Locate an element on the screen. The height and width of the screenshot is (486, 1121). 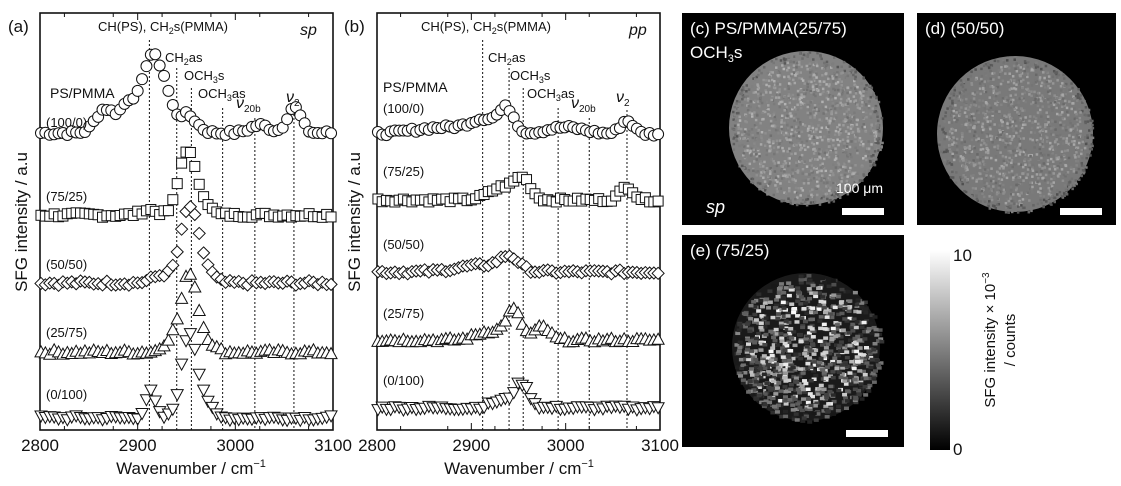
data-point is located at coordinates (203, 253).